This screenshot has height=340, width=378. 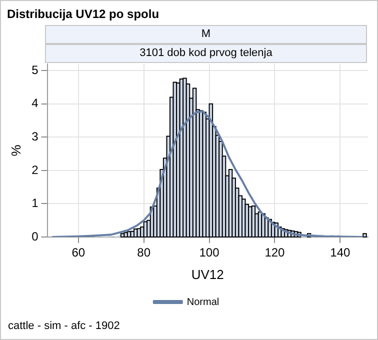 What do you see at coordinates (340, 253) in the screenshot?
I see `x-tick-label: 140` at bounding box center [340, 253].